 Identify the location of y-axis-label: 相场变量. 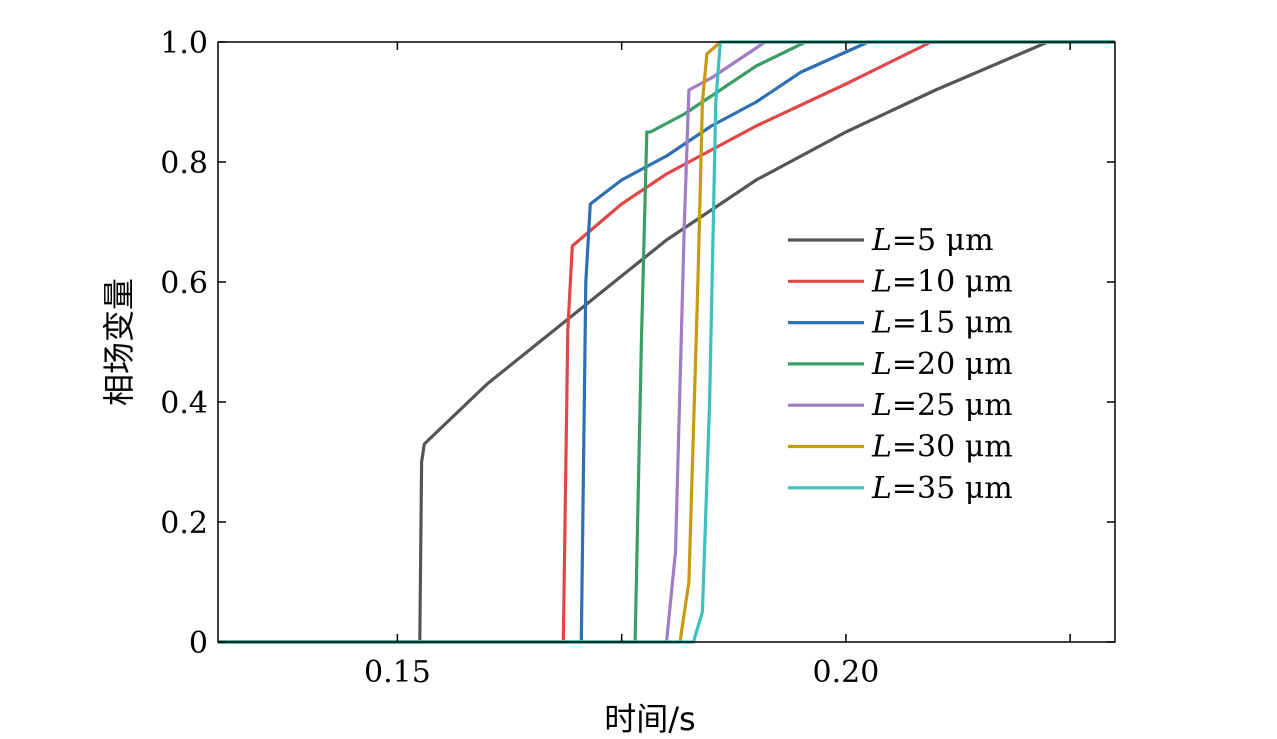
(119, 342).